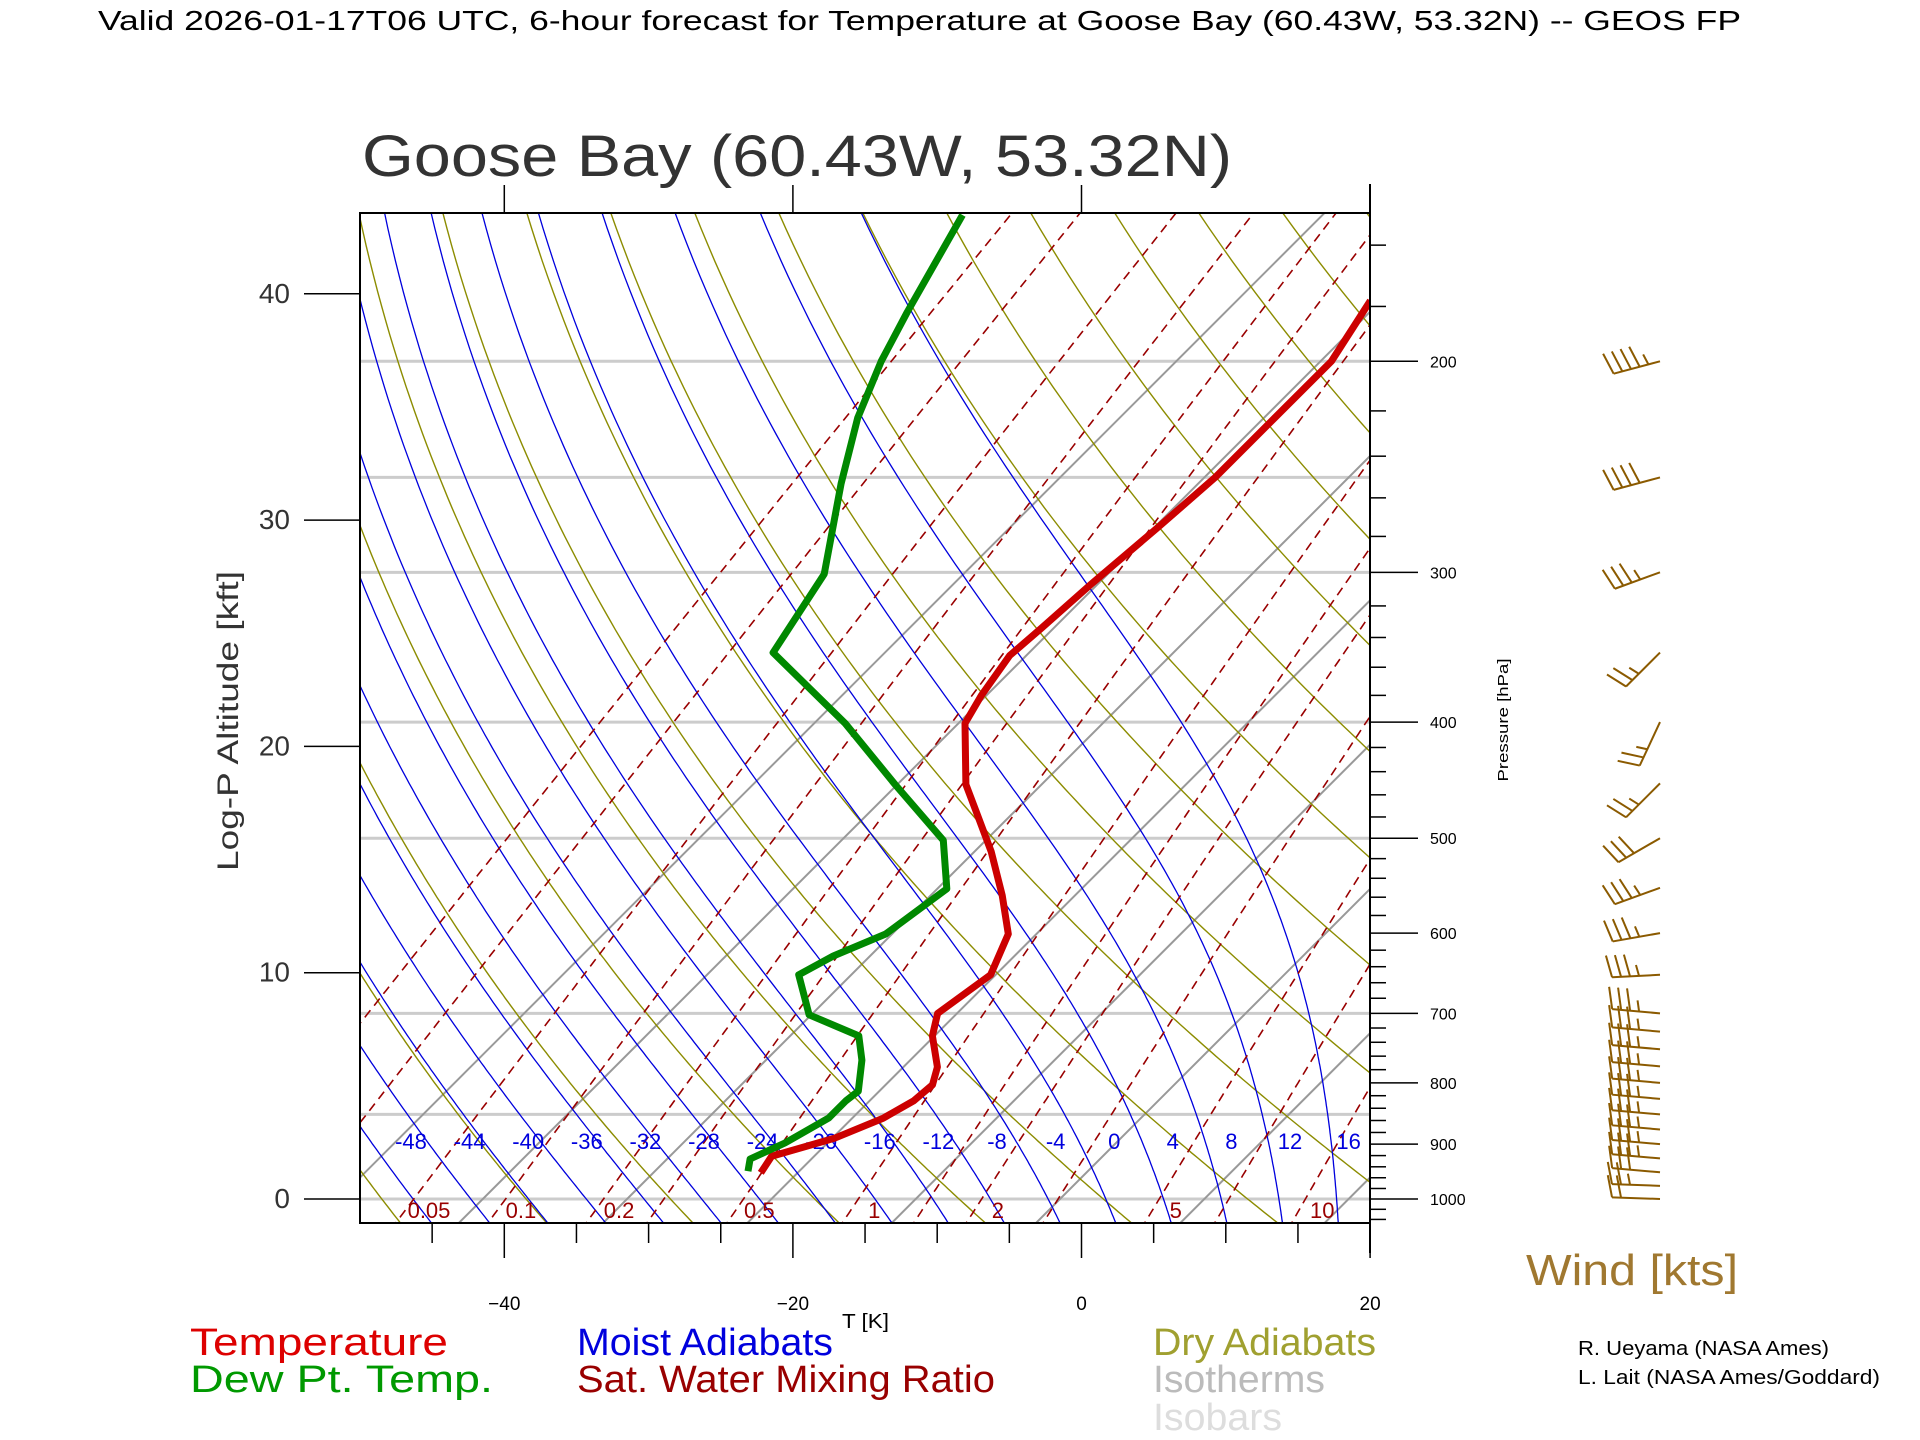  Describe the element at coordinates (704, 1141) in the screenshot. I see `moist-adiabat-label: -28` at that location.